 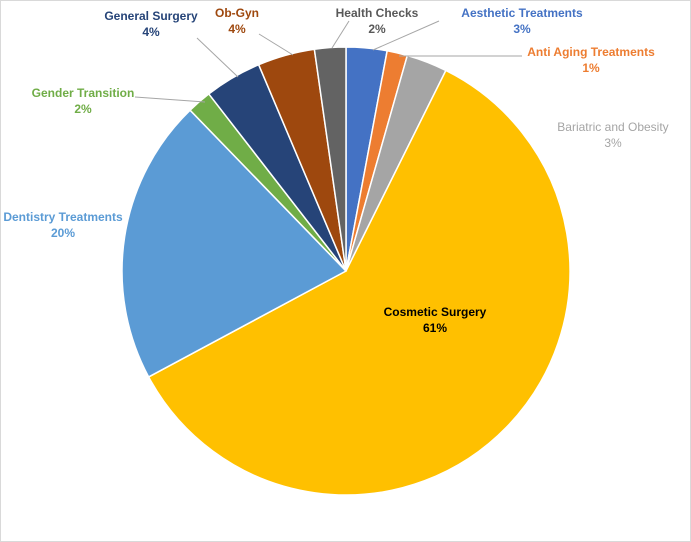 I want to click on data-label-name-anti-aging-treatments: Anti Aging Treatments, so click(x=591, y=52).